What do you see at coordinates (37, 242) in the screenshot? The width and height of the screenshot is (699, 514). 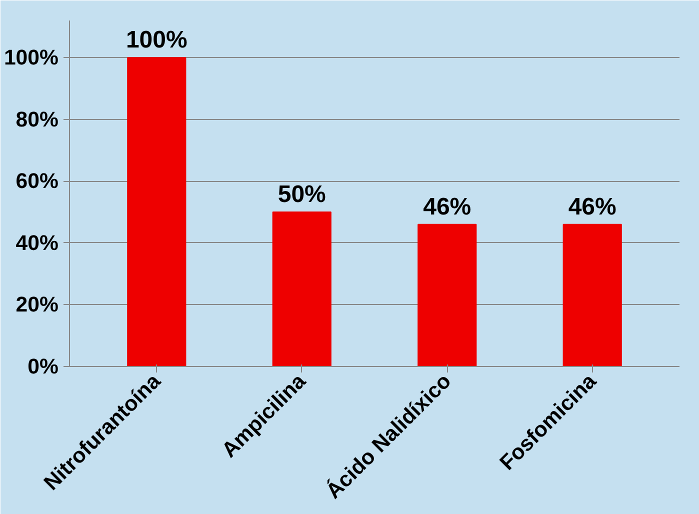 I see `y-tick-label: 40%` at bounding box center [37, 242].